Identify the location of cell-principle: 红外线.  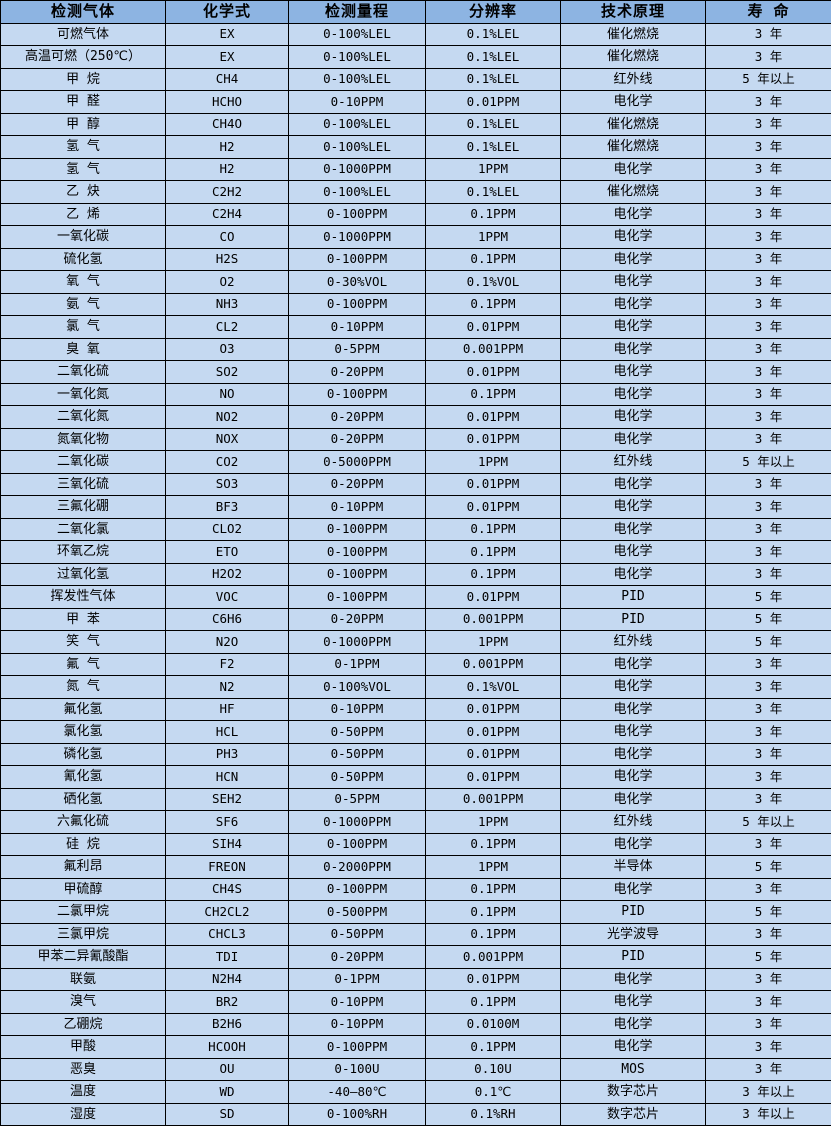
(633, 462).